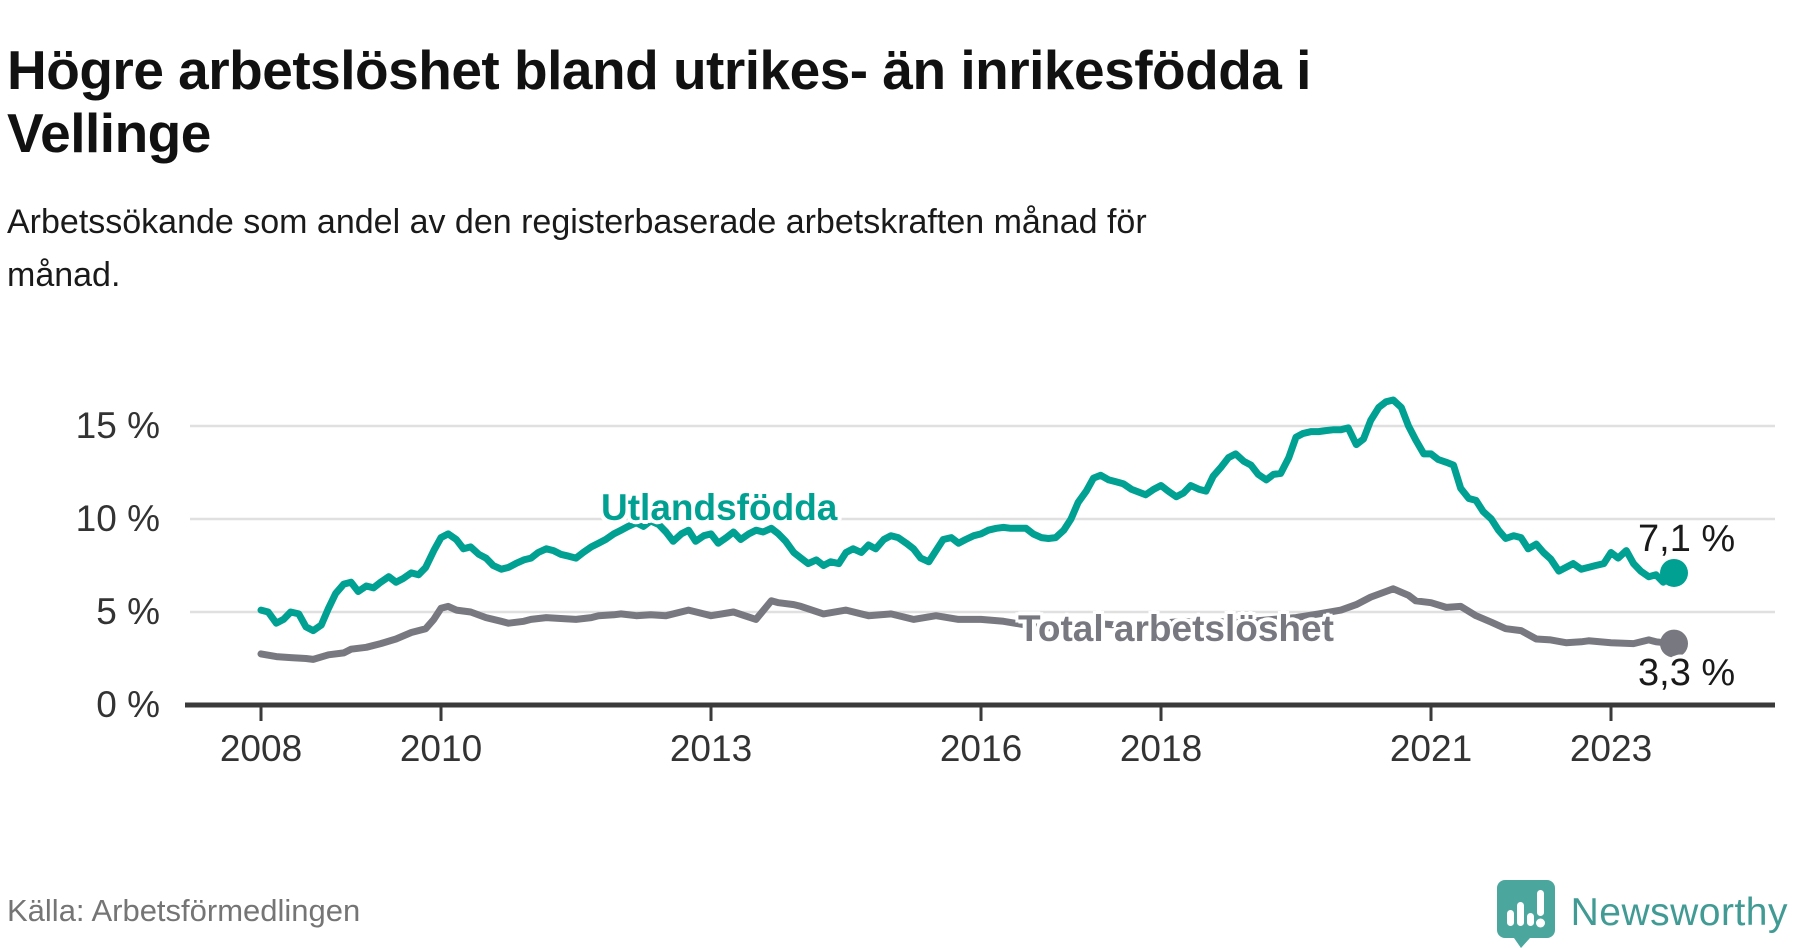 The height and width of the screenshot is (948, 1800). Describe the element at coordinates (128, 704) in the screenshot. I see `y-tick-label: 0 %` at that location.